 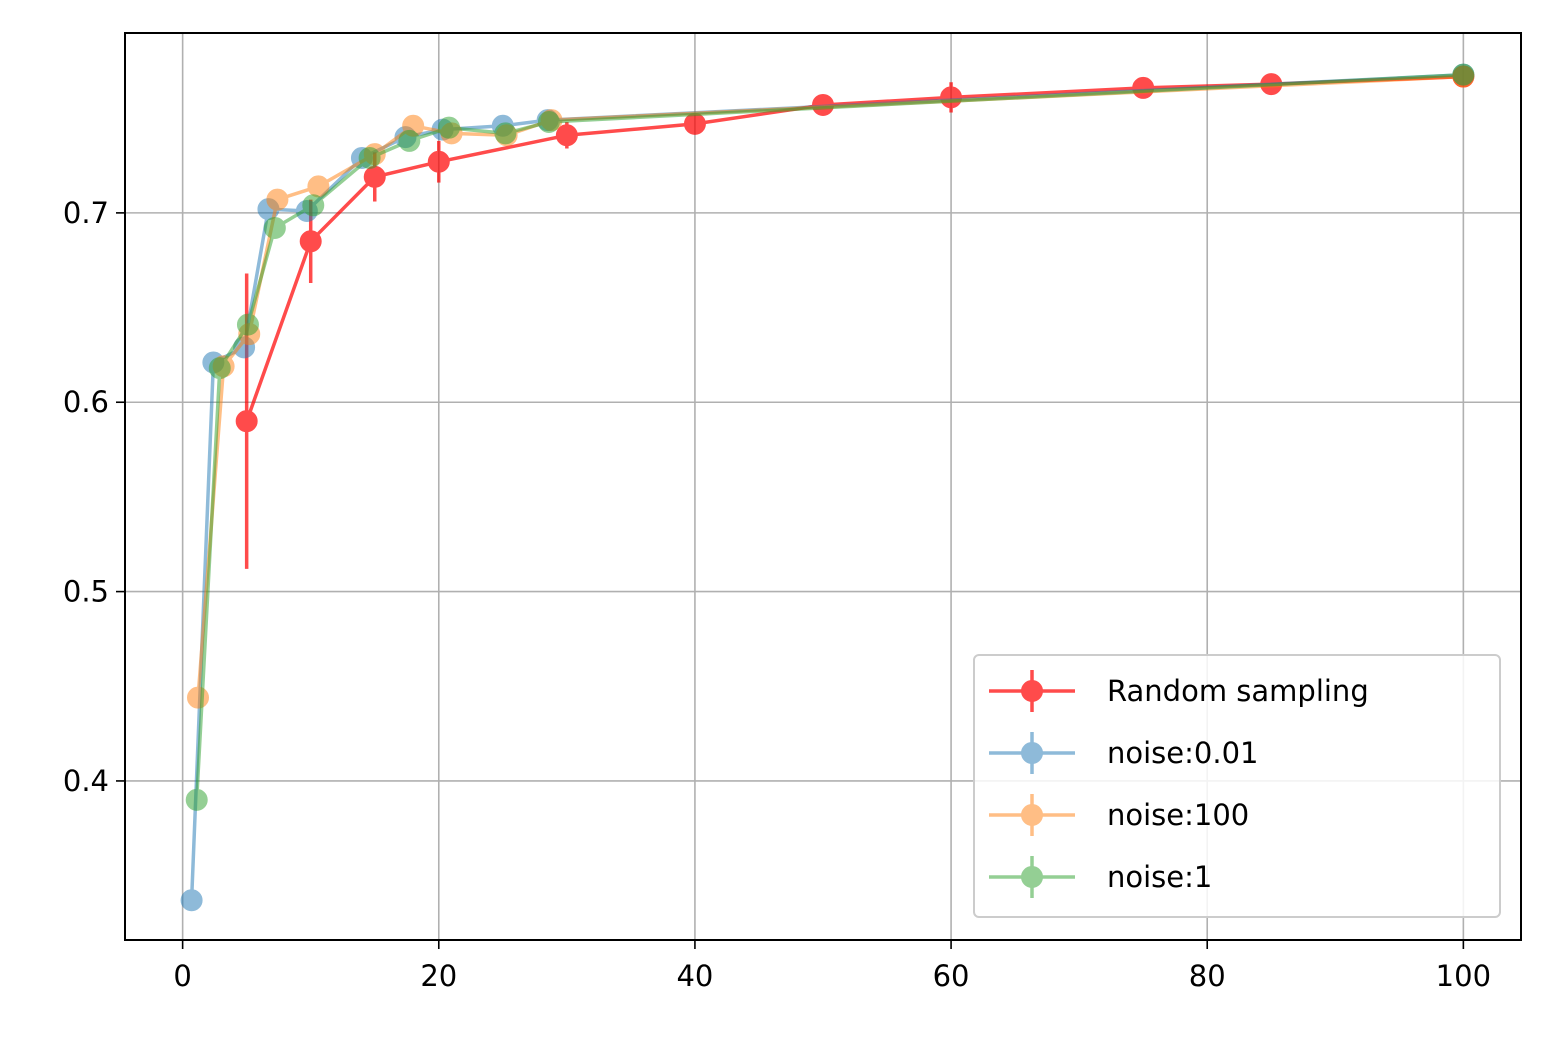 I want to click on legend-item-noise-0-01: noise:0.01, so click(x=1123, y=753).